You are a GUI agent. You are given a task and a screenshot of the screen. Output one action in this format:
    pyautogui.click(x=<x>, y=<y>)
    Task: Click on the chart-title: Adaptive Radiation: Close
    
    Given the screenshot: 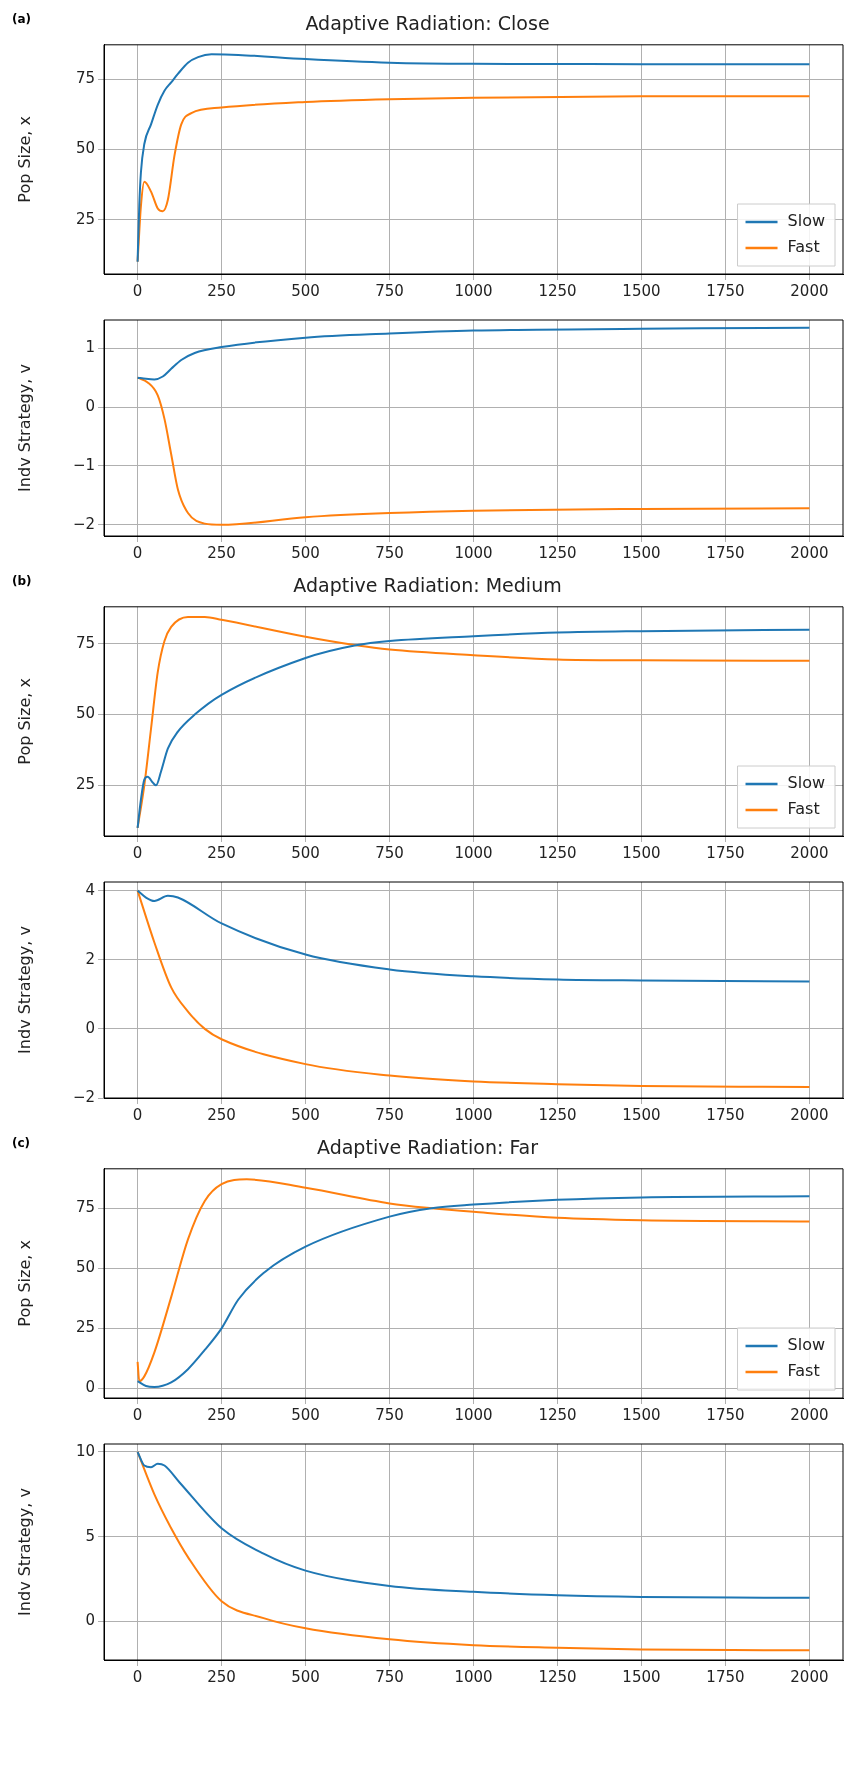 What is the action you would take?
    pyautogui.click(x=427, y=23)
    